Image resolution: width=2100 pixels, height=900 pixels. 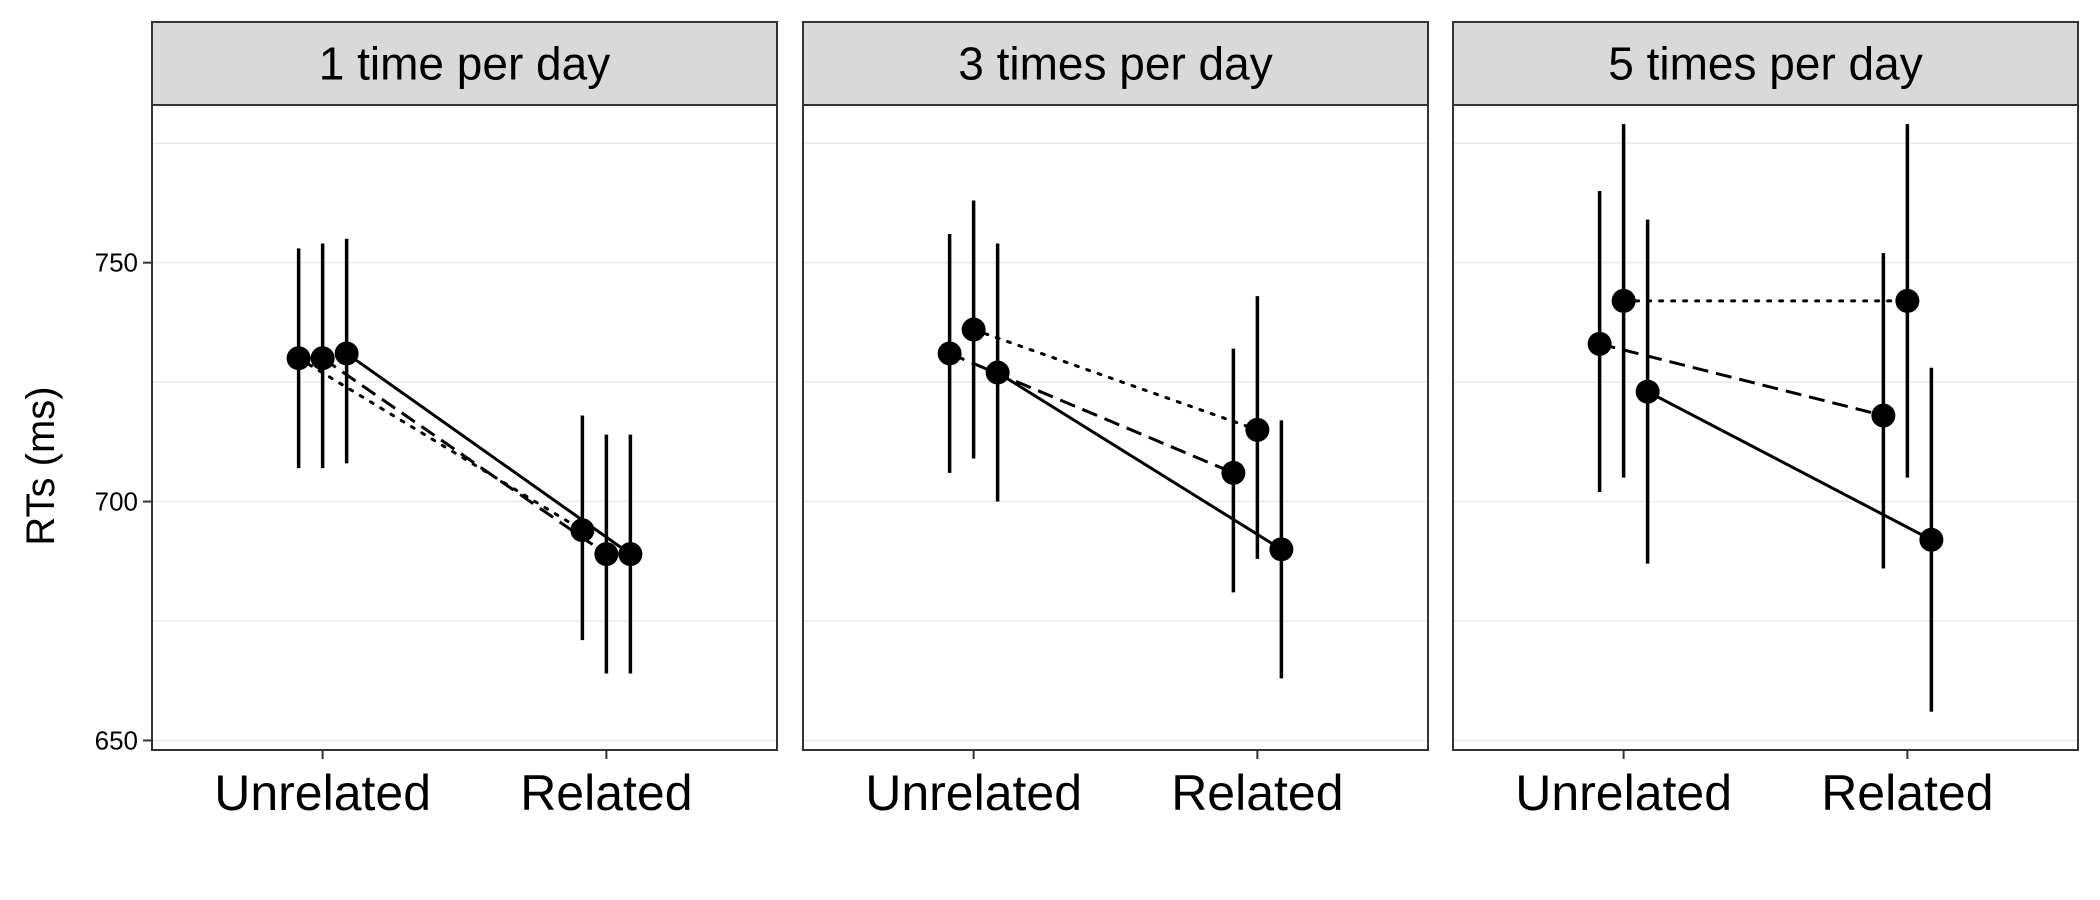 What do you see at coordinates (116, 502) in the screenshot?
I see `y-tick-label-700: 700` at bounding box center [116, 502].